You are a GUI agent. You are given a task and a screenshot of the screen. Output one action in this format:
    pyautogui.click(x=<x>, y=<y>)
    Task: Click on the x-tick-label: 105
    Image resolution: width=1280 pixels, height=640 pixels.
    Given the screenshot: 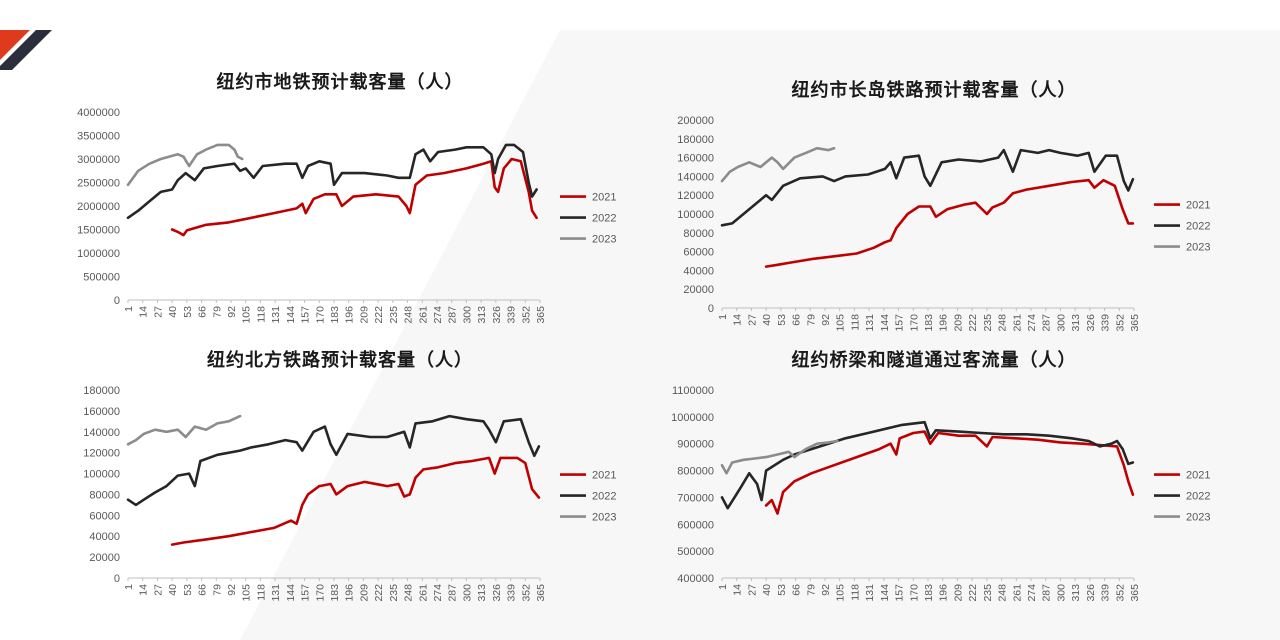 What is the action you would take?
    pyautogui.click(x=841, y=323)
    